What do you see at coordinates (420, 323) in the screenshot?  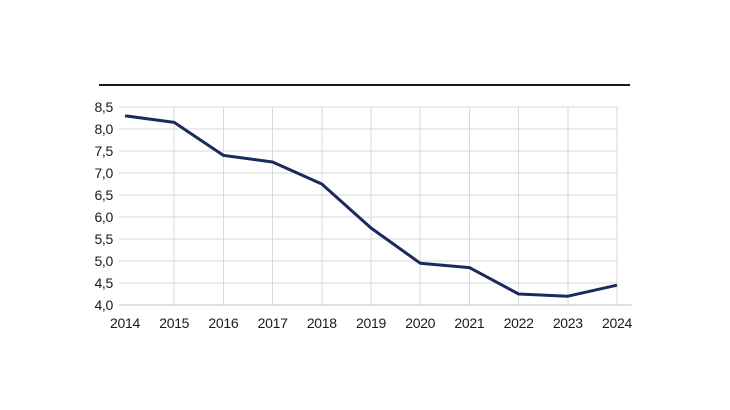 I see `x-axis-tick-label: 2020` at bounding box center [420, 323].